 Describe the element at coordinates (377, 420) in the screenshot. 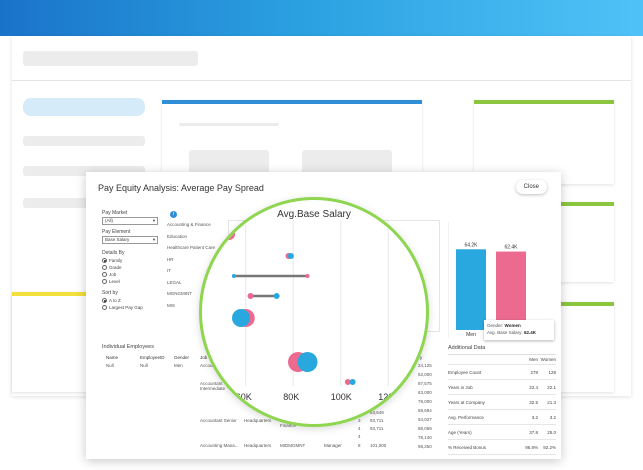

I see `cell-salary: 93,711` at that location.